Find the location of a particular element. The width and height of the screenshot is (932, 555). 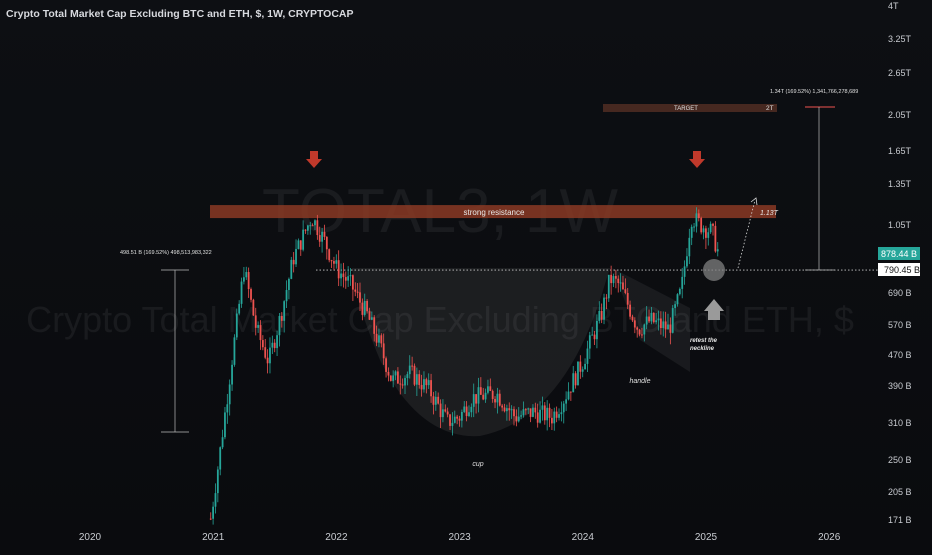

y-tick-label: 2.65T is located at coordinates (900, 73).